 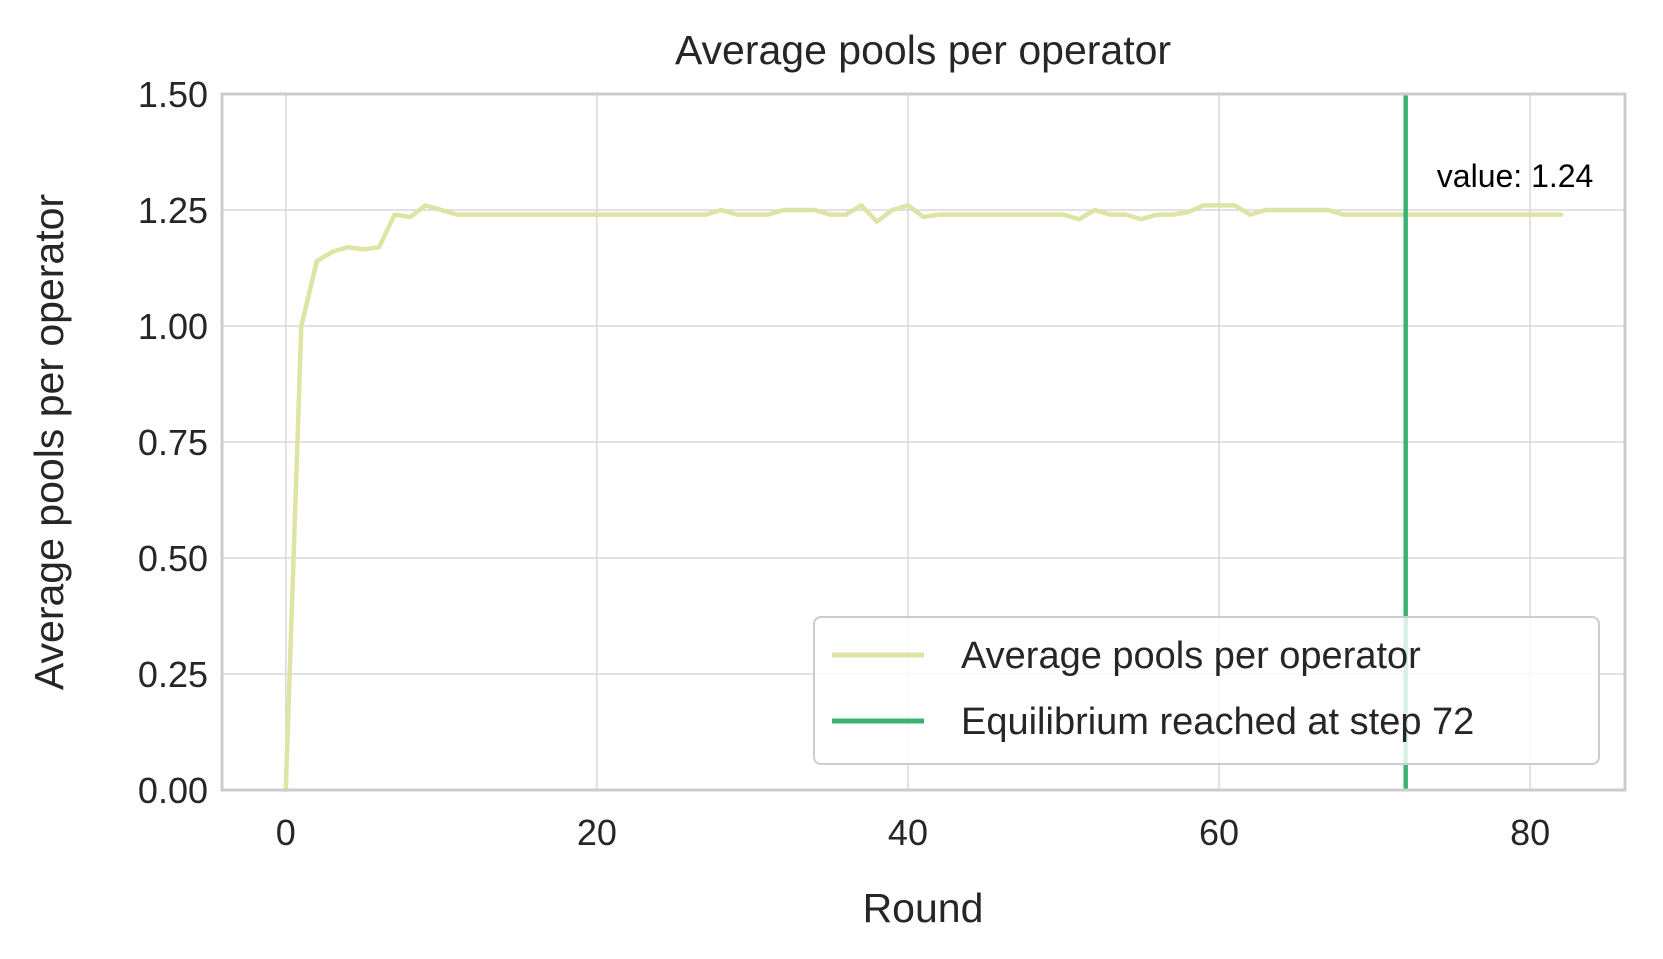 I want to click on y-tick-label: 0.00, so click(x=173, y=790).